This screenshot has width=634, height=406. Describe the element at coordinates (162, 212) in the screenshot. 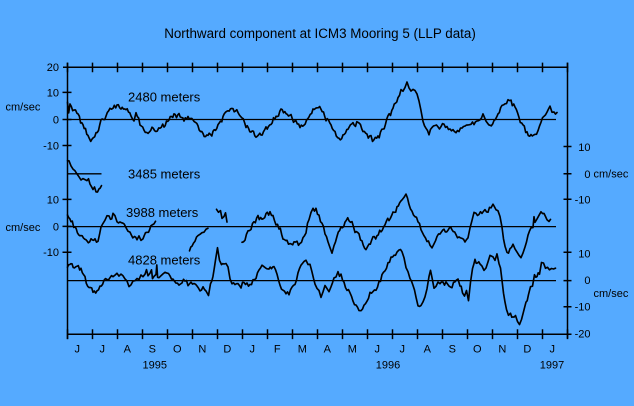

I see `svg-text: 3988 meters` at that location.